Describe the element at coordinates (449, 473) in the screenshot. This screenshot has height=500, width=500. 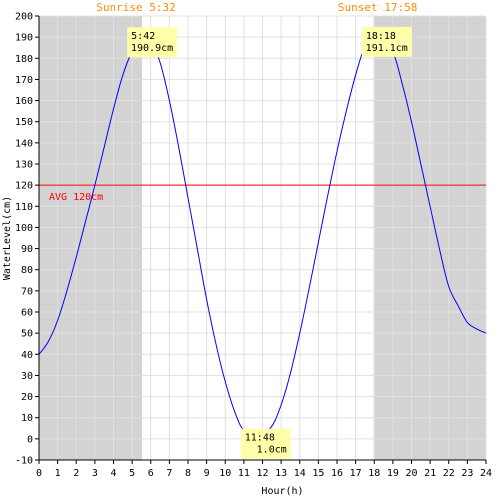
I see `x-tick-label: 22` at that location.